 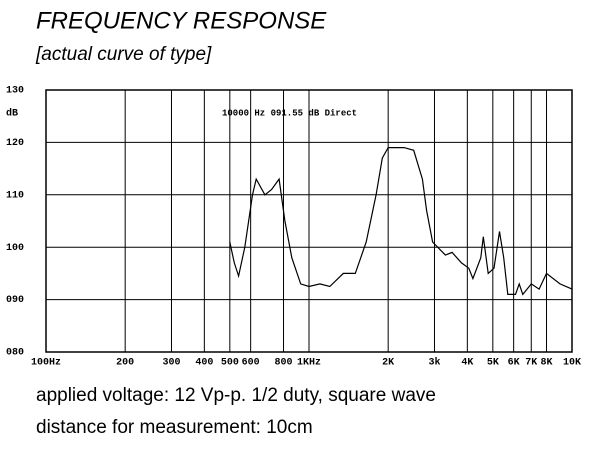 What do you see at coordinates (174, 427) in the screenshot?
I see `note: distance for measurement: 10cm` at bounding box center [174, 427].